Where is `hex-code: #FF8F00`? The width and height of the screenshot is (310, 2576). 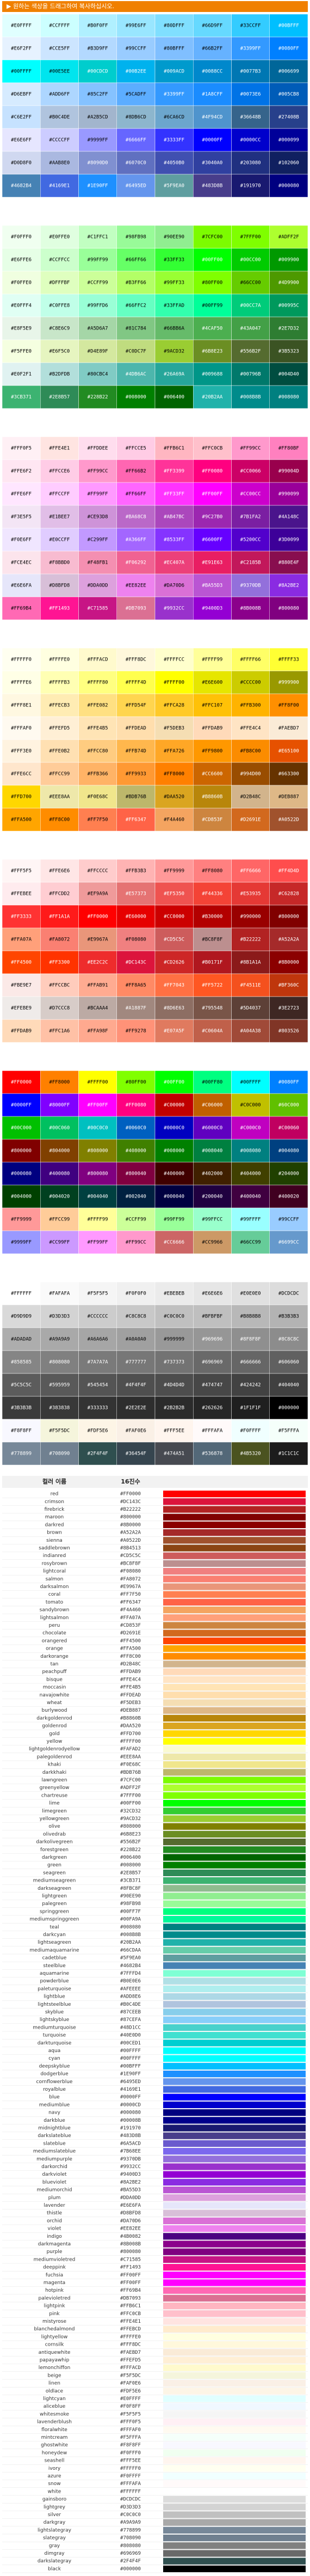
hex-code: #FF8F00 is located at coordinates (289, 706).